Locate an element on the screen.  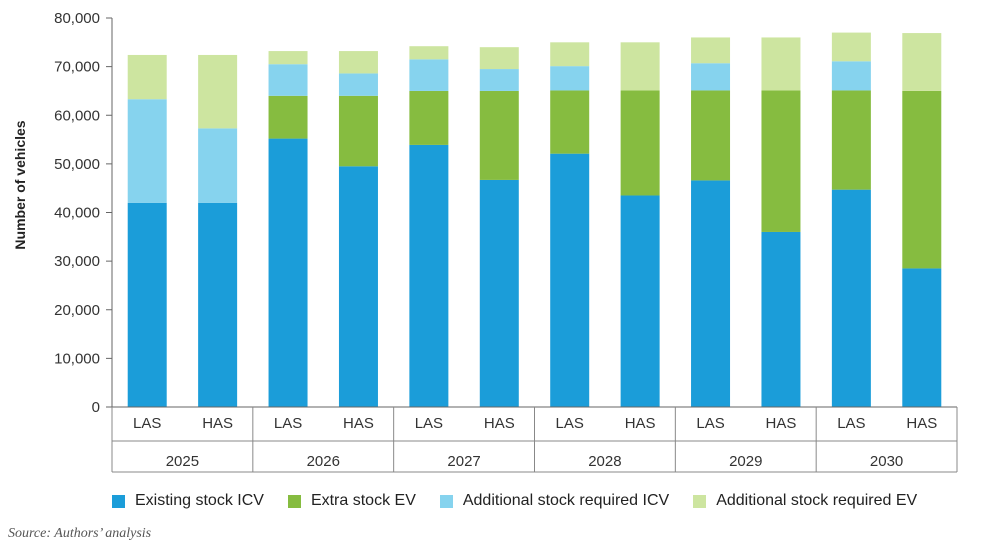
legend-item: Existing stock ICV is located at coordinates (188, 501).